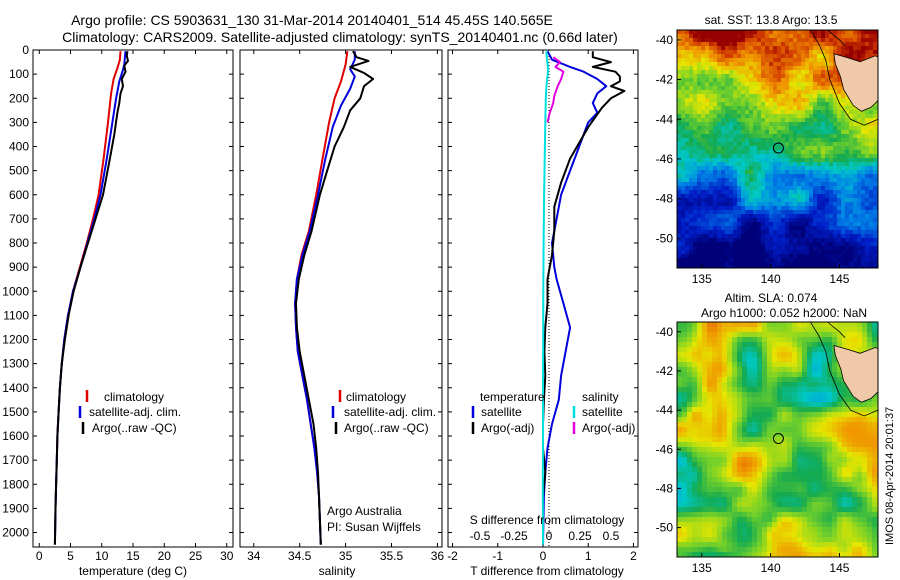 The width and height of the screenshot is (900, 580). What do you see at coordinates (19, 267) in the screenshot?
I see `depth-tick-label: 900` at bounding box center [19, 267].